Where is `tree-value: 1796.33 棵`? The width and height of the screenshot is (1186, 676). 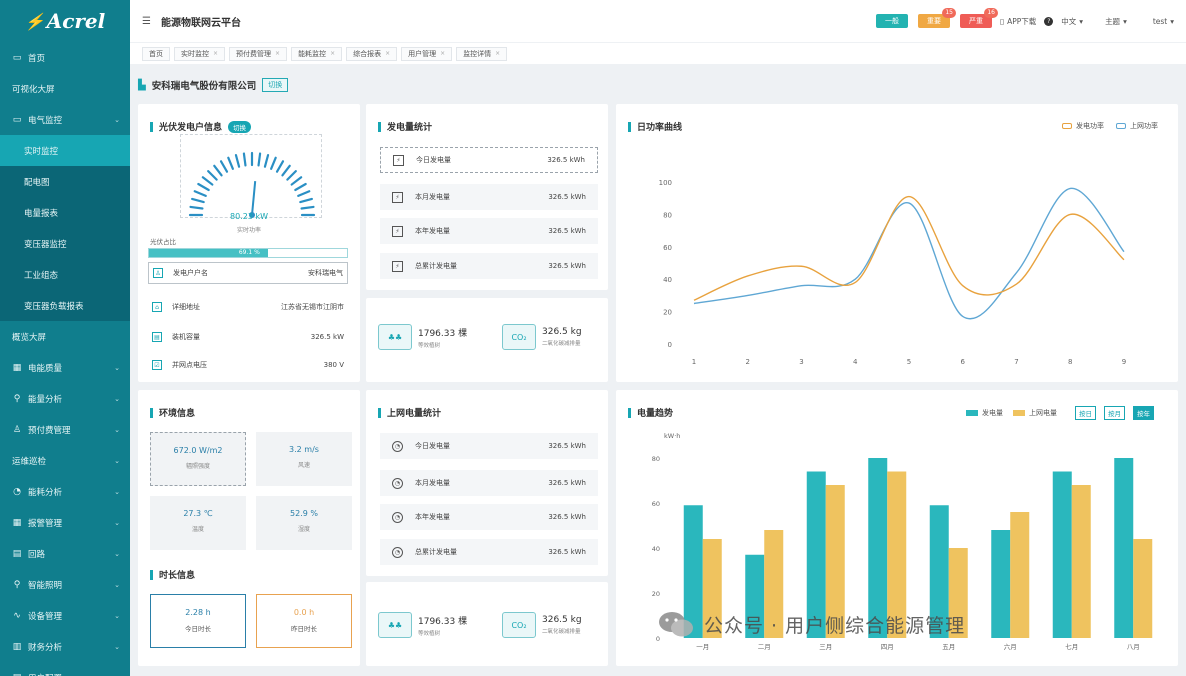
tree-value: 1796.33 棵 is located at coordinates (443, 621).